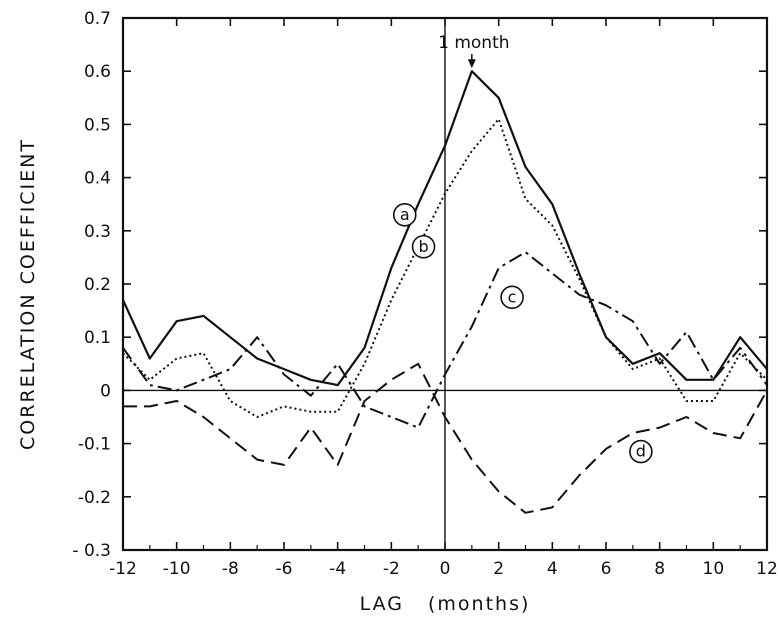 Image resolution: width=781 pixels, height=622 pixels. What do you see at coordinates (767, 569) in the screenshot?
I see `x-tick-label: 12` at bounding box center [767, 569].